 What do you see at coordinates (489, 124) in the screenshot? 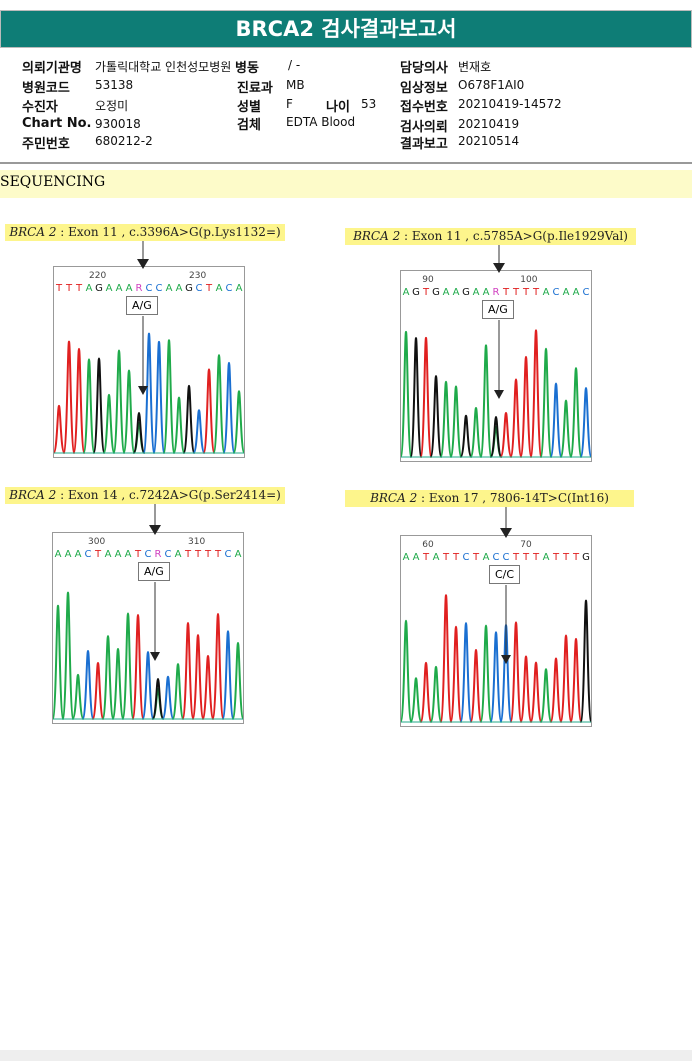
I see `request-value: 20210419` at bounding box center [489, 124].